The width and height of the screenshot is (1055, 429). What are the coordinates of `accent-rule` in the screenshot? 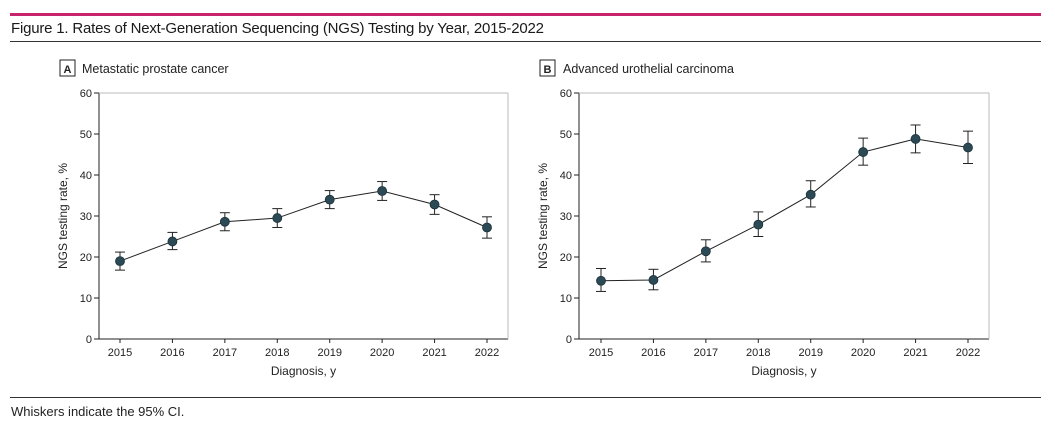 It's located at (525, 14).